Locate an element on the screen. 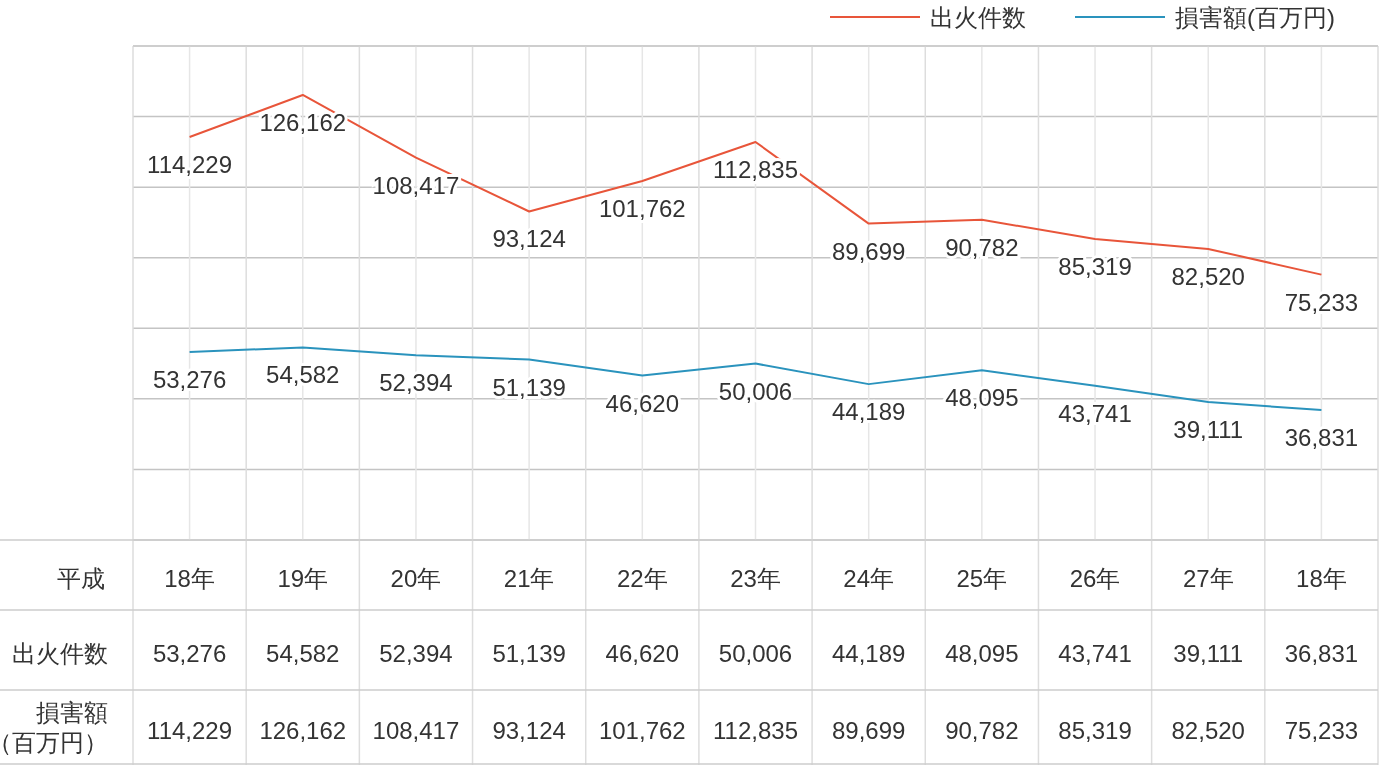 Image resolution: width=1380 pixels, height=765 pixels. data-label: 90,782 is located at coordinates (982, 247).